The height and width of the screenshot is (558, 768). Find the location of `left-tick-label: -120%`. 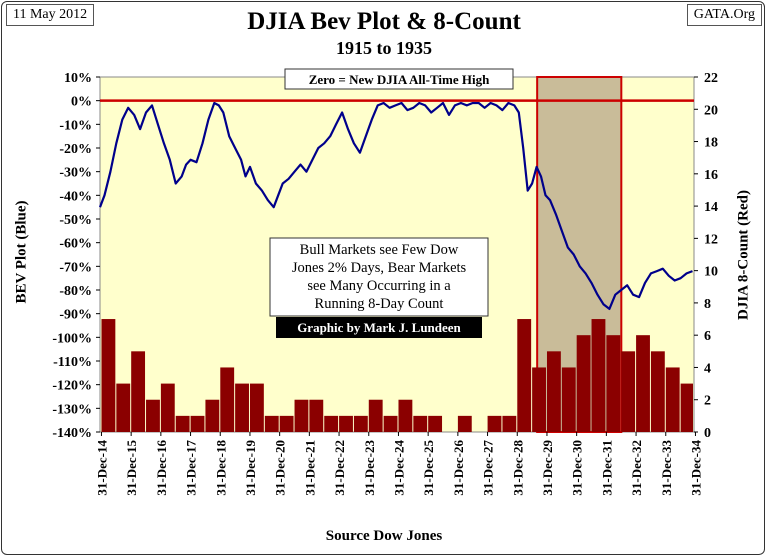

left-tick-label: -120% is located at coordinates (72, 386).